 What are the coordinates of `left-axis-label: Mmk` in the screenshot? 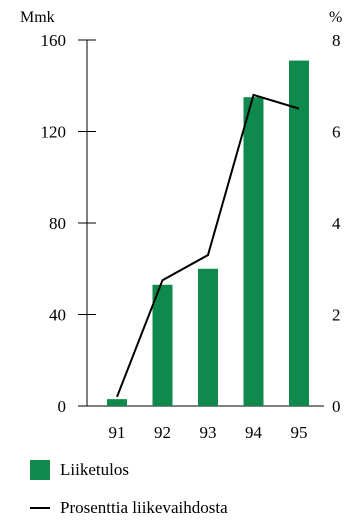 It's located at (37, 17).